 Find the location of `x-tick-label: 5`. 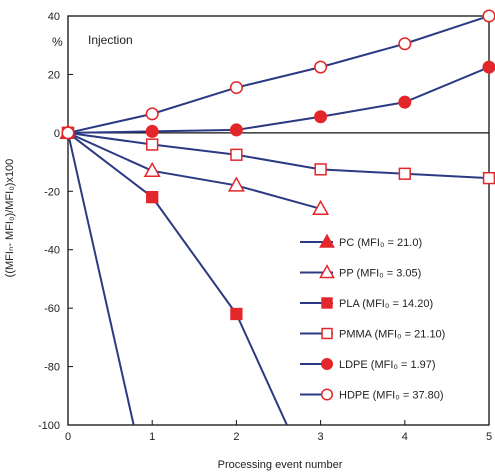

x-tick-label: 5 is located at coordinates (489, 437).